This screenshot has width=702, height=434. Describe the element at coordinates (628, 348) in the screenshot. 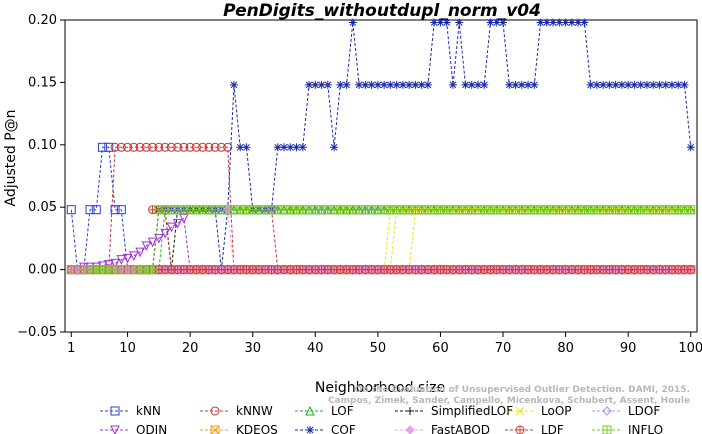

I see `x-tick-label: 90` at that location.